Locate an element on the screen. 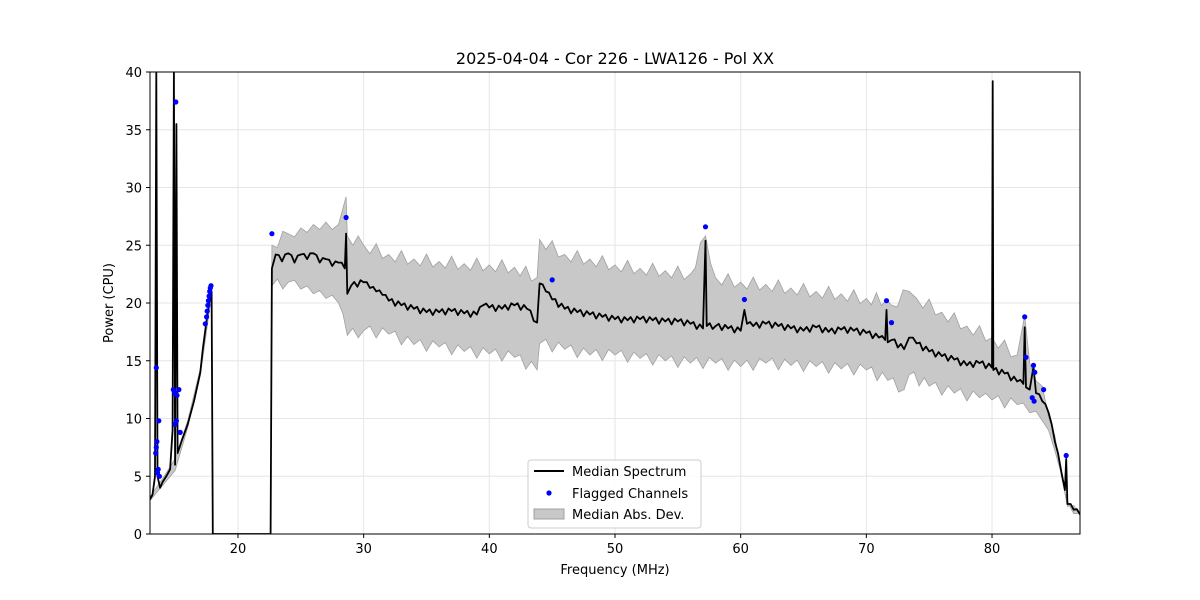 The image size is (1200, 600). x-tick-label: 20 is located at coordinates (238, 549).